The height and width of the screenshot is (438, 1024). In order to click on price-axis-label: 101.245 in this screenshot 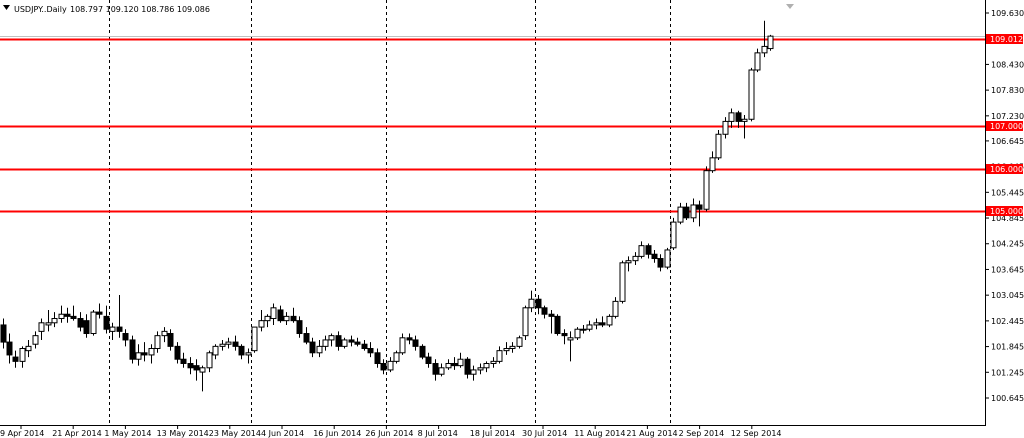, I will do `click(1007, 372)`.